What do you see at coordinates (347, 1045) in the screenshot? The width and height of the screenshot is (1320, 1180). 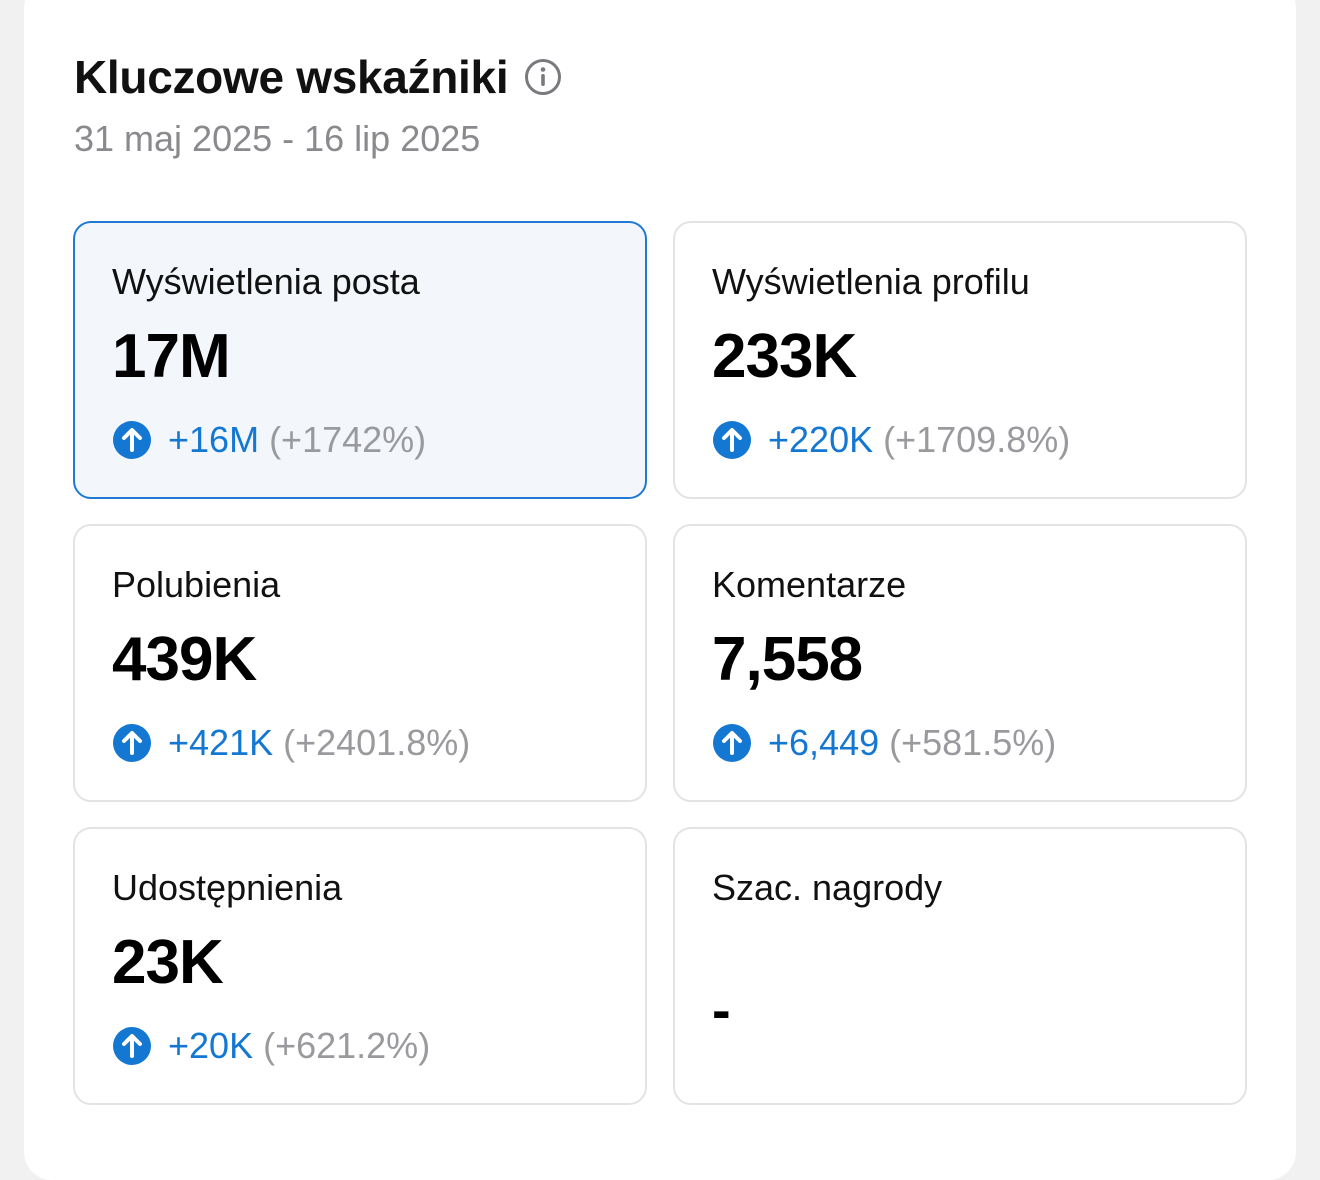 I see `change-percent: (+621.2%)` at bounding box center [347, 1045].